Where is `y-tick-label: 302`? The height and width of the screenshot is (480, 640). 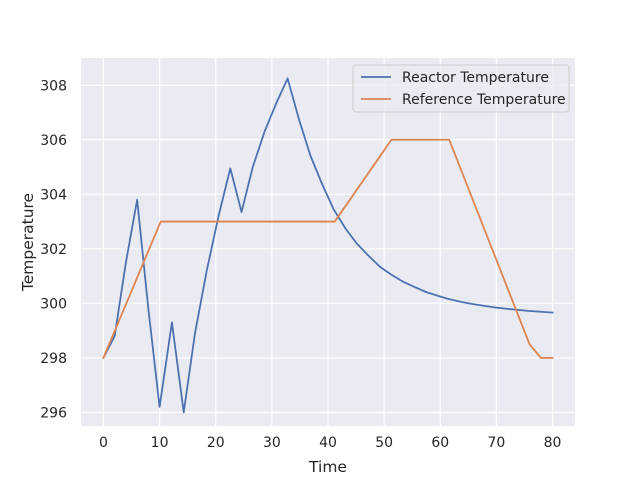
y-tick-label: 302 is located at coordinates (53, 250).